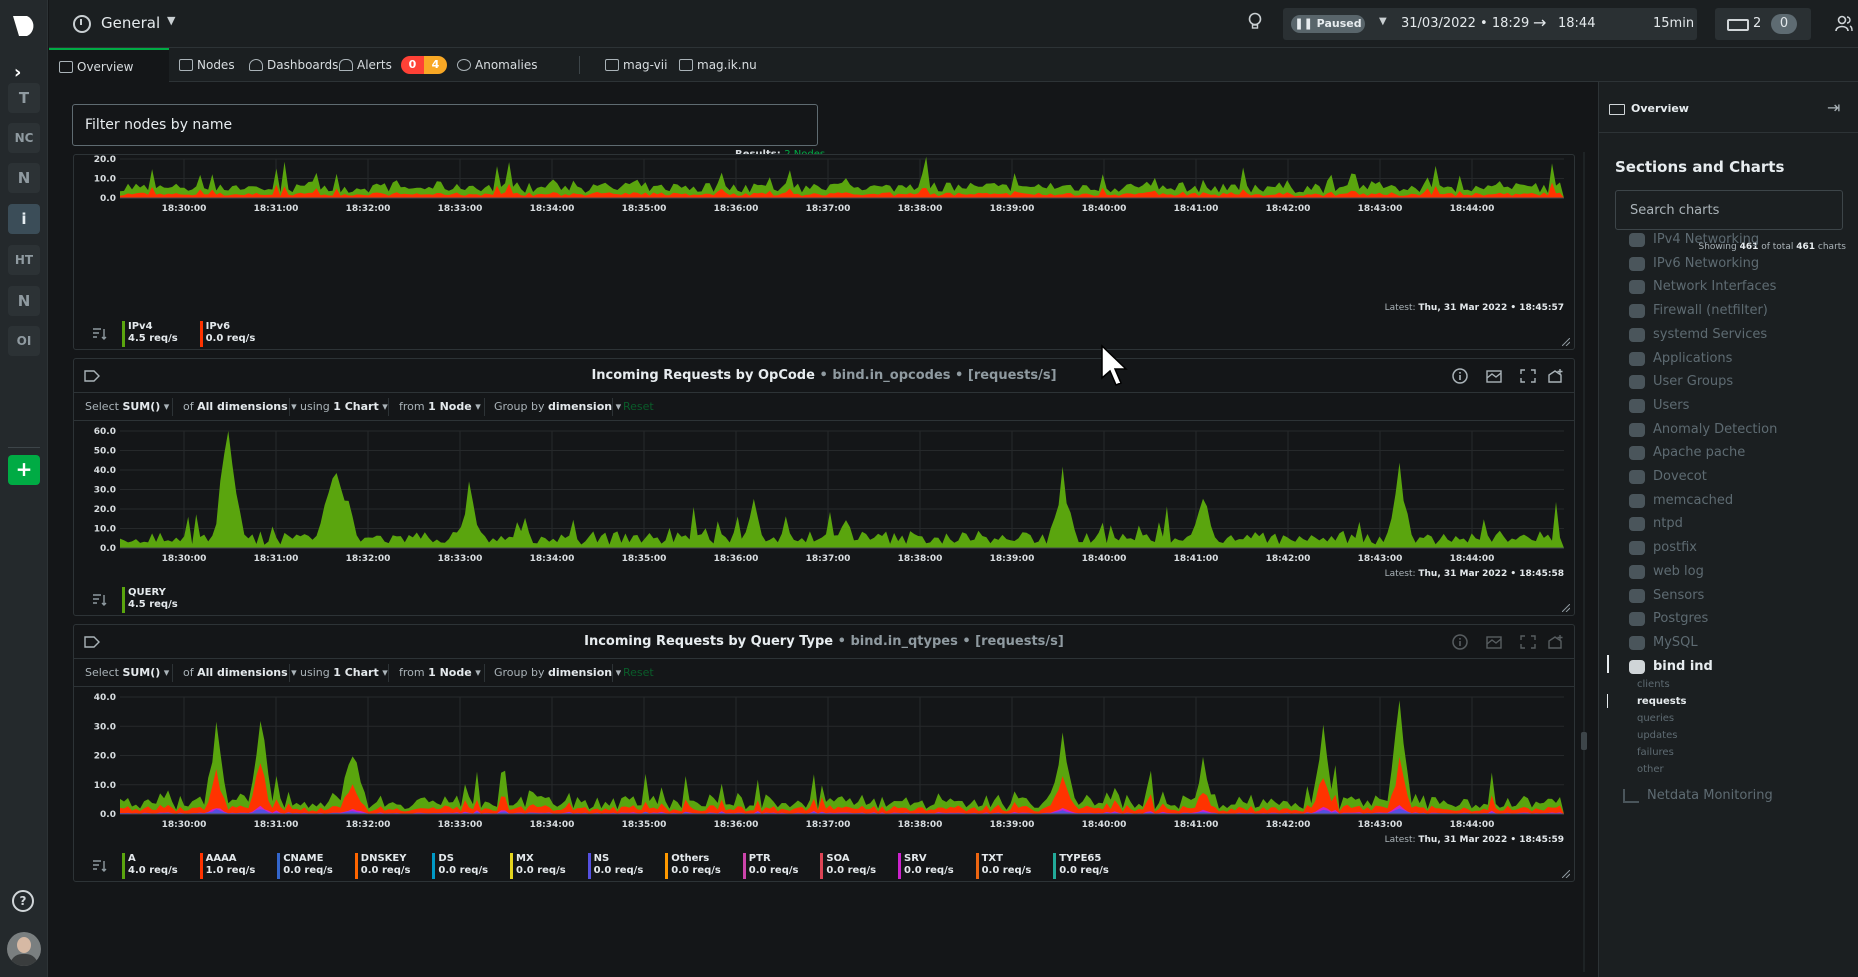 This screenshot has height=977, width=1858. Describe the element at coordinates (131, 23) in the screenshot. I see `room-name: General` at that location.